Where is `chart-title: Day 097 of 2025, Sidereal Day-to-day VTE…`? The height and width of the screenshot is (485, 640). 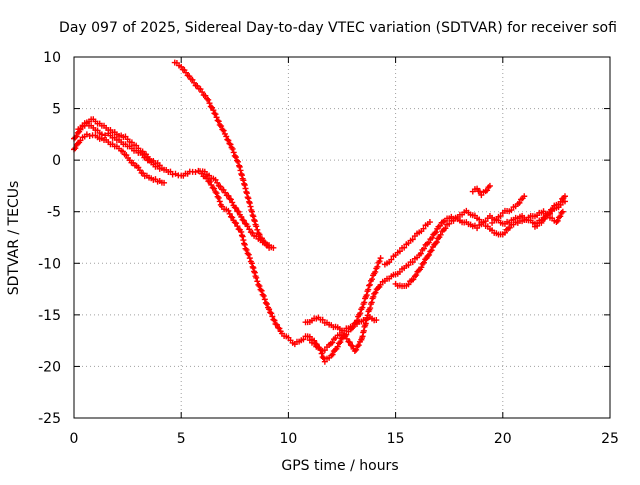 chart-title: Day 097 of 2025, Sidereal Day-to-day VTE… is located at coordinates (338, 28).